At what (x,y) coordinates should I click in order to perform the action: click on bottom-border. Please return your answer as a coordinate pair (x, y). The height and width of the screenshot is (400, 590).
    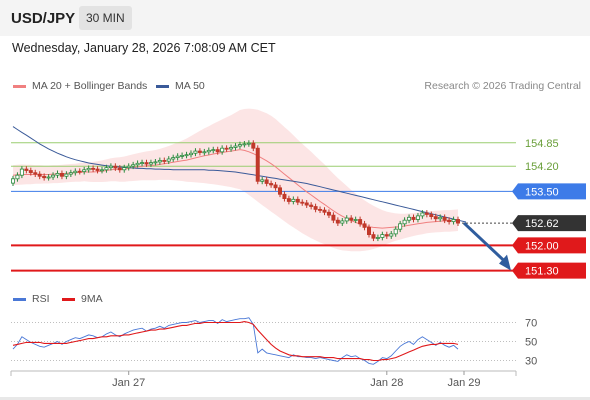
    Looking at the image, I should click on (295, 398).